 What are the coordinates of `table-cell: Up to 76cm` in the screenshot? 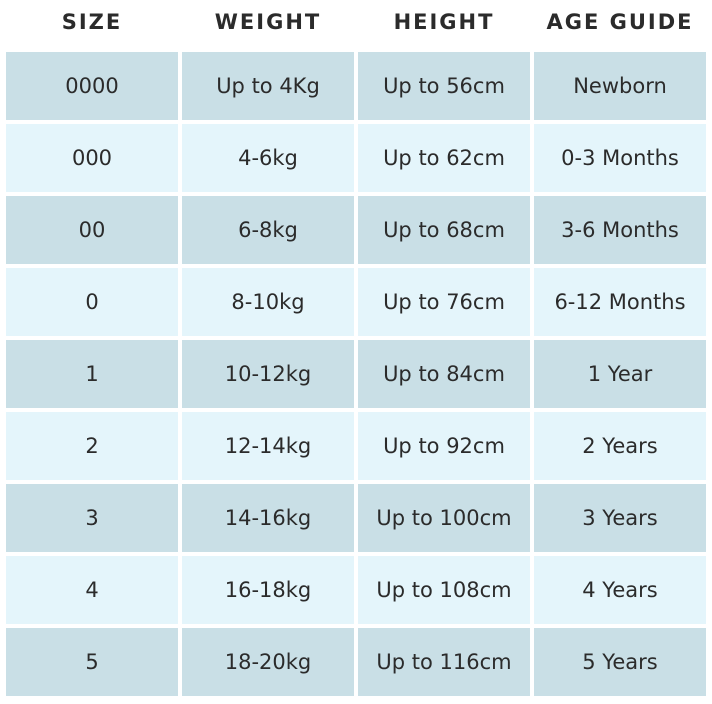 It's located at (444, 302).